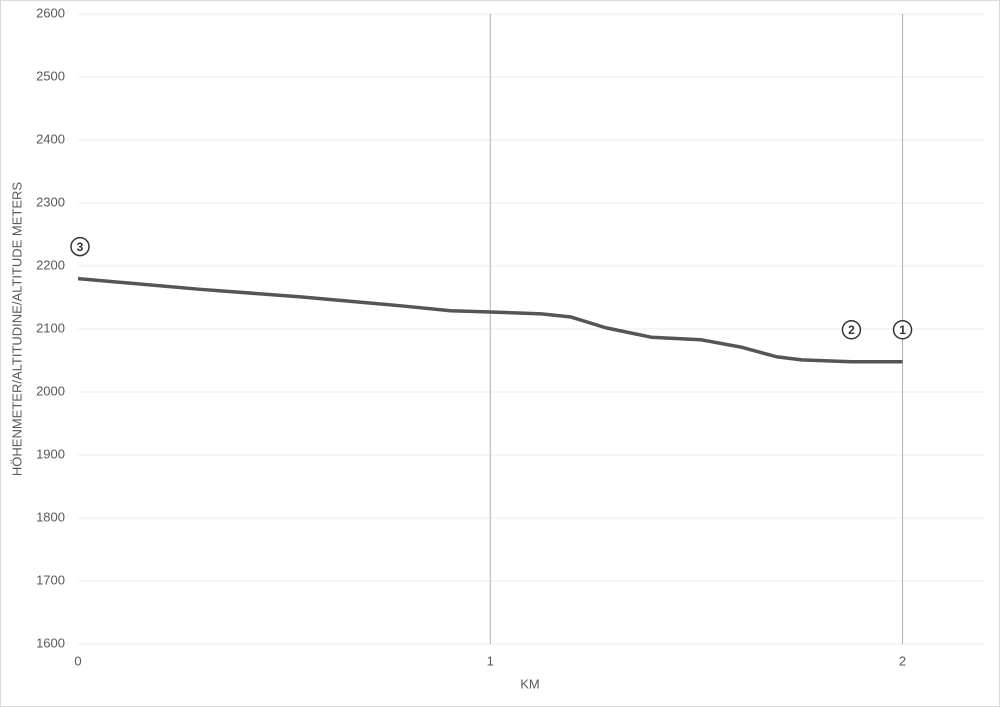  Describe the element at coordinates (50, 327) in the screenshot. I see `y-tick-label: 2100` at that location.